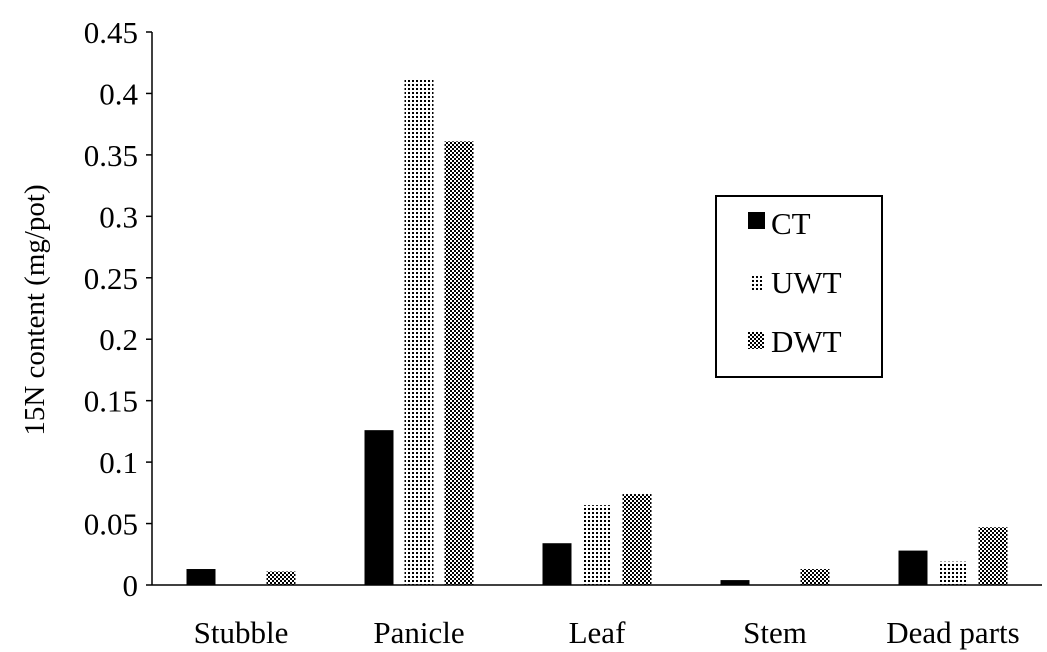 This screenshot has width=1047, height=652. Describe the element at coordinates (111, 309) in the screenshot. I see `y-axis-tick-labels: 0 0.05 0.1 0.15 0.2 0.25 0.3 0.35 0.4 0.45` at that location.